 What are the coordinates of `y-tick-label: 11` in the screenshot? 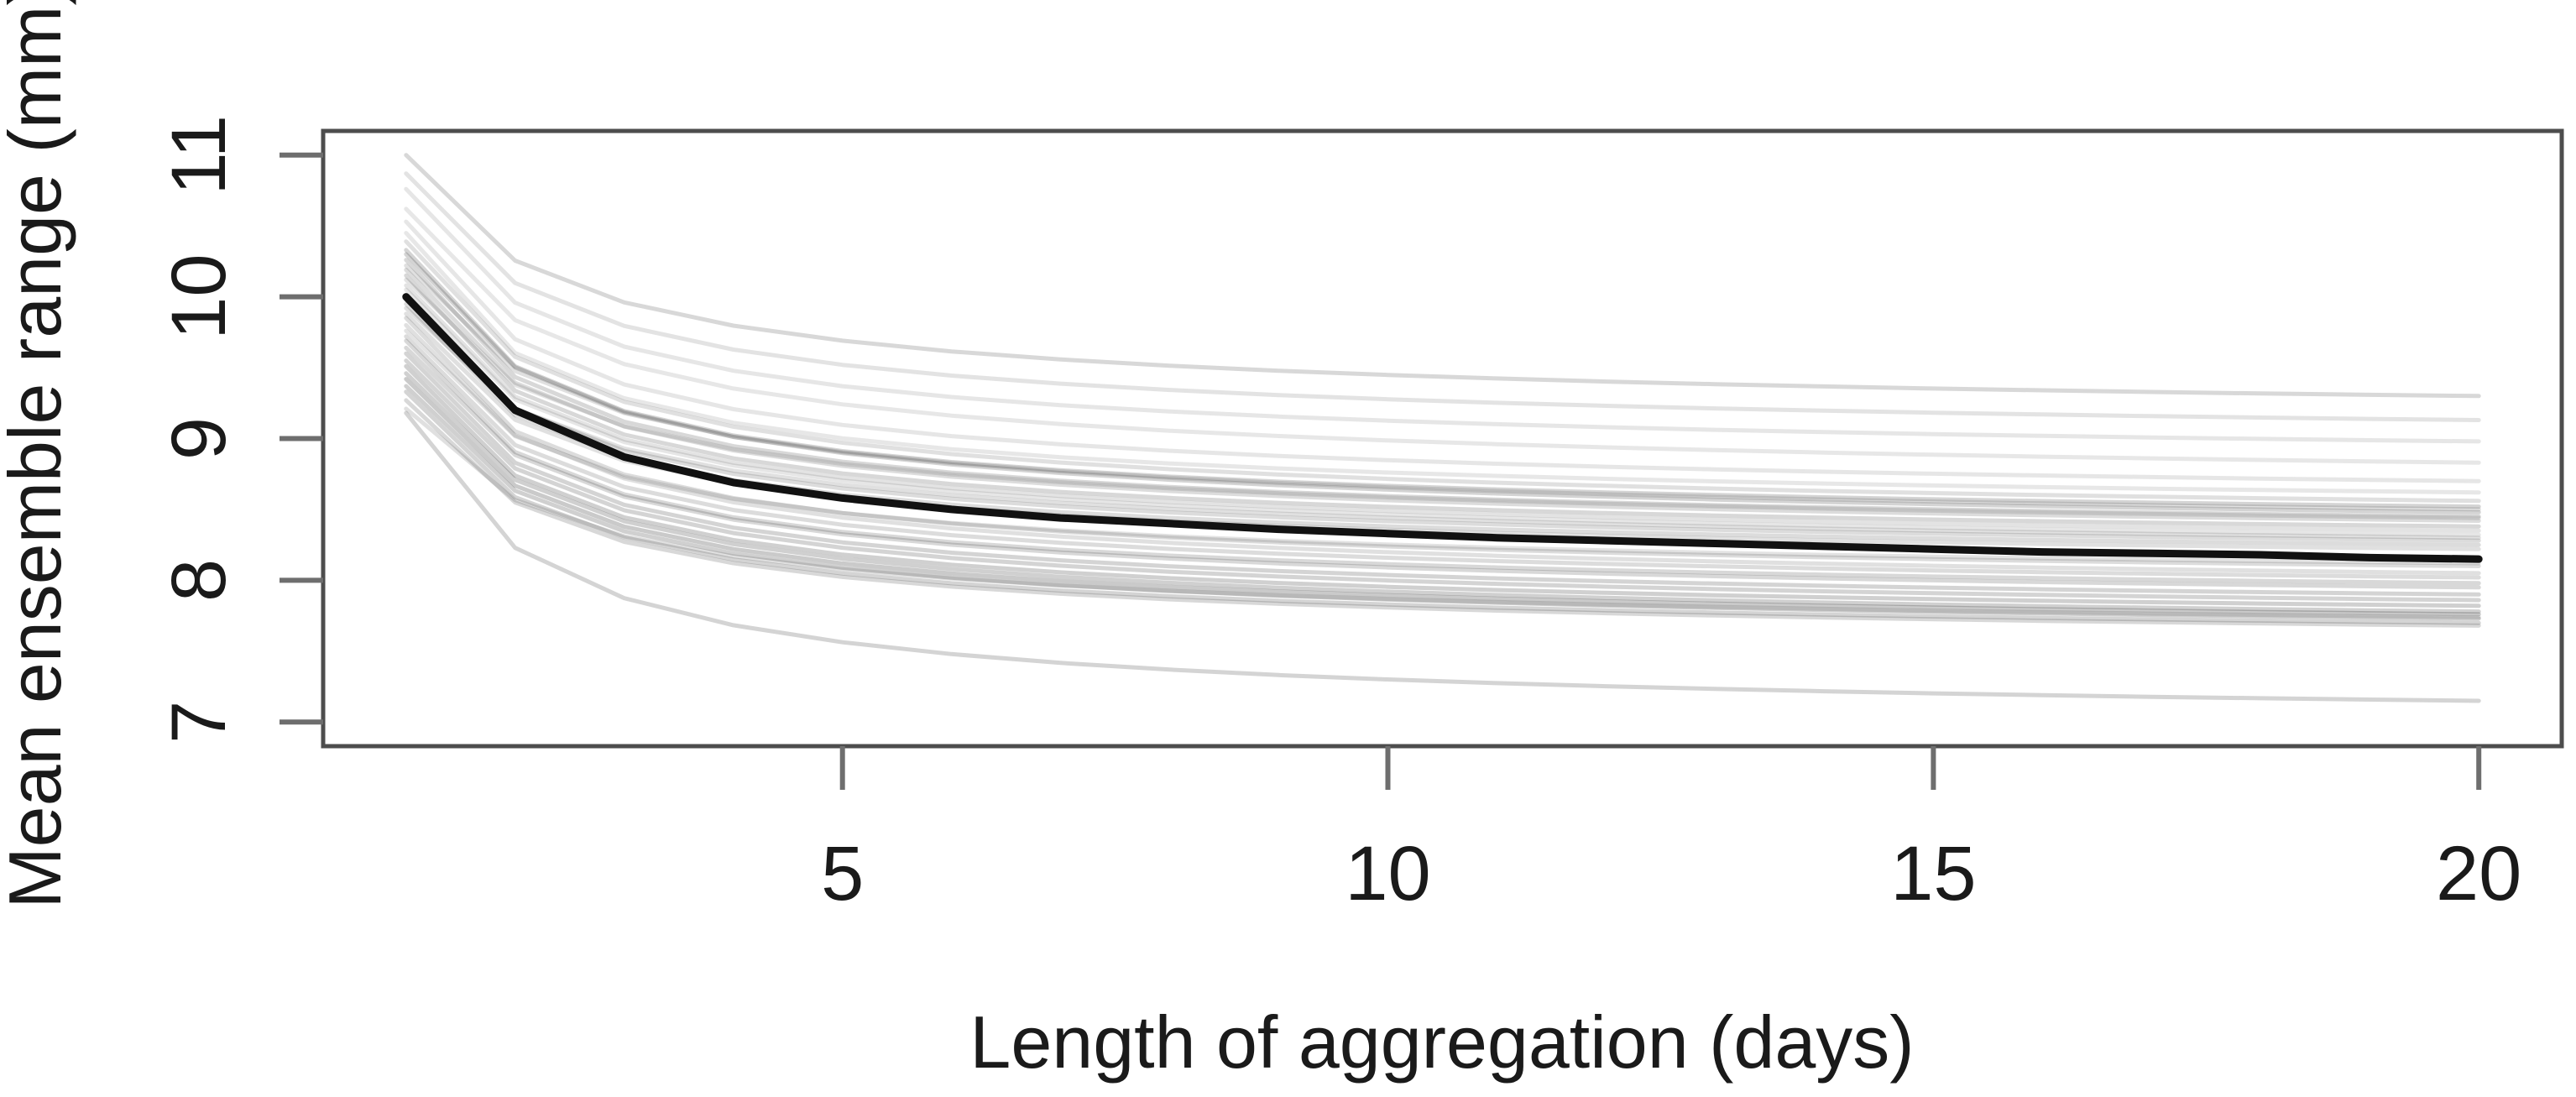 It's located at (199, 156).